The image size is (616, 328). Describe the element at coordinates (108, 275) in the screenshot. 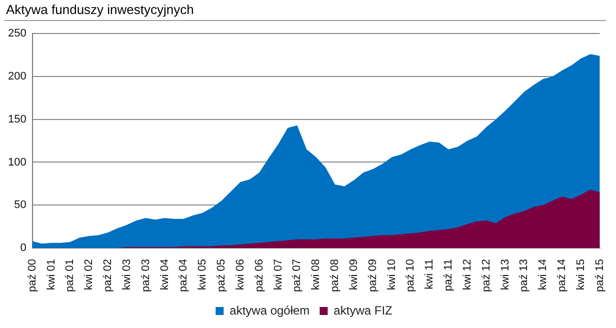

I see `x-tick-label: paź 02` at that location.